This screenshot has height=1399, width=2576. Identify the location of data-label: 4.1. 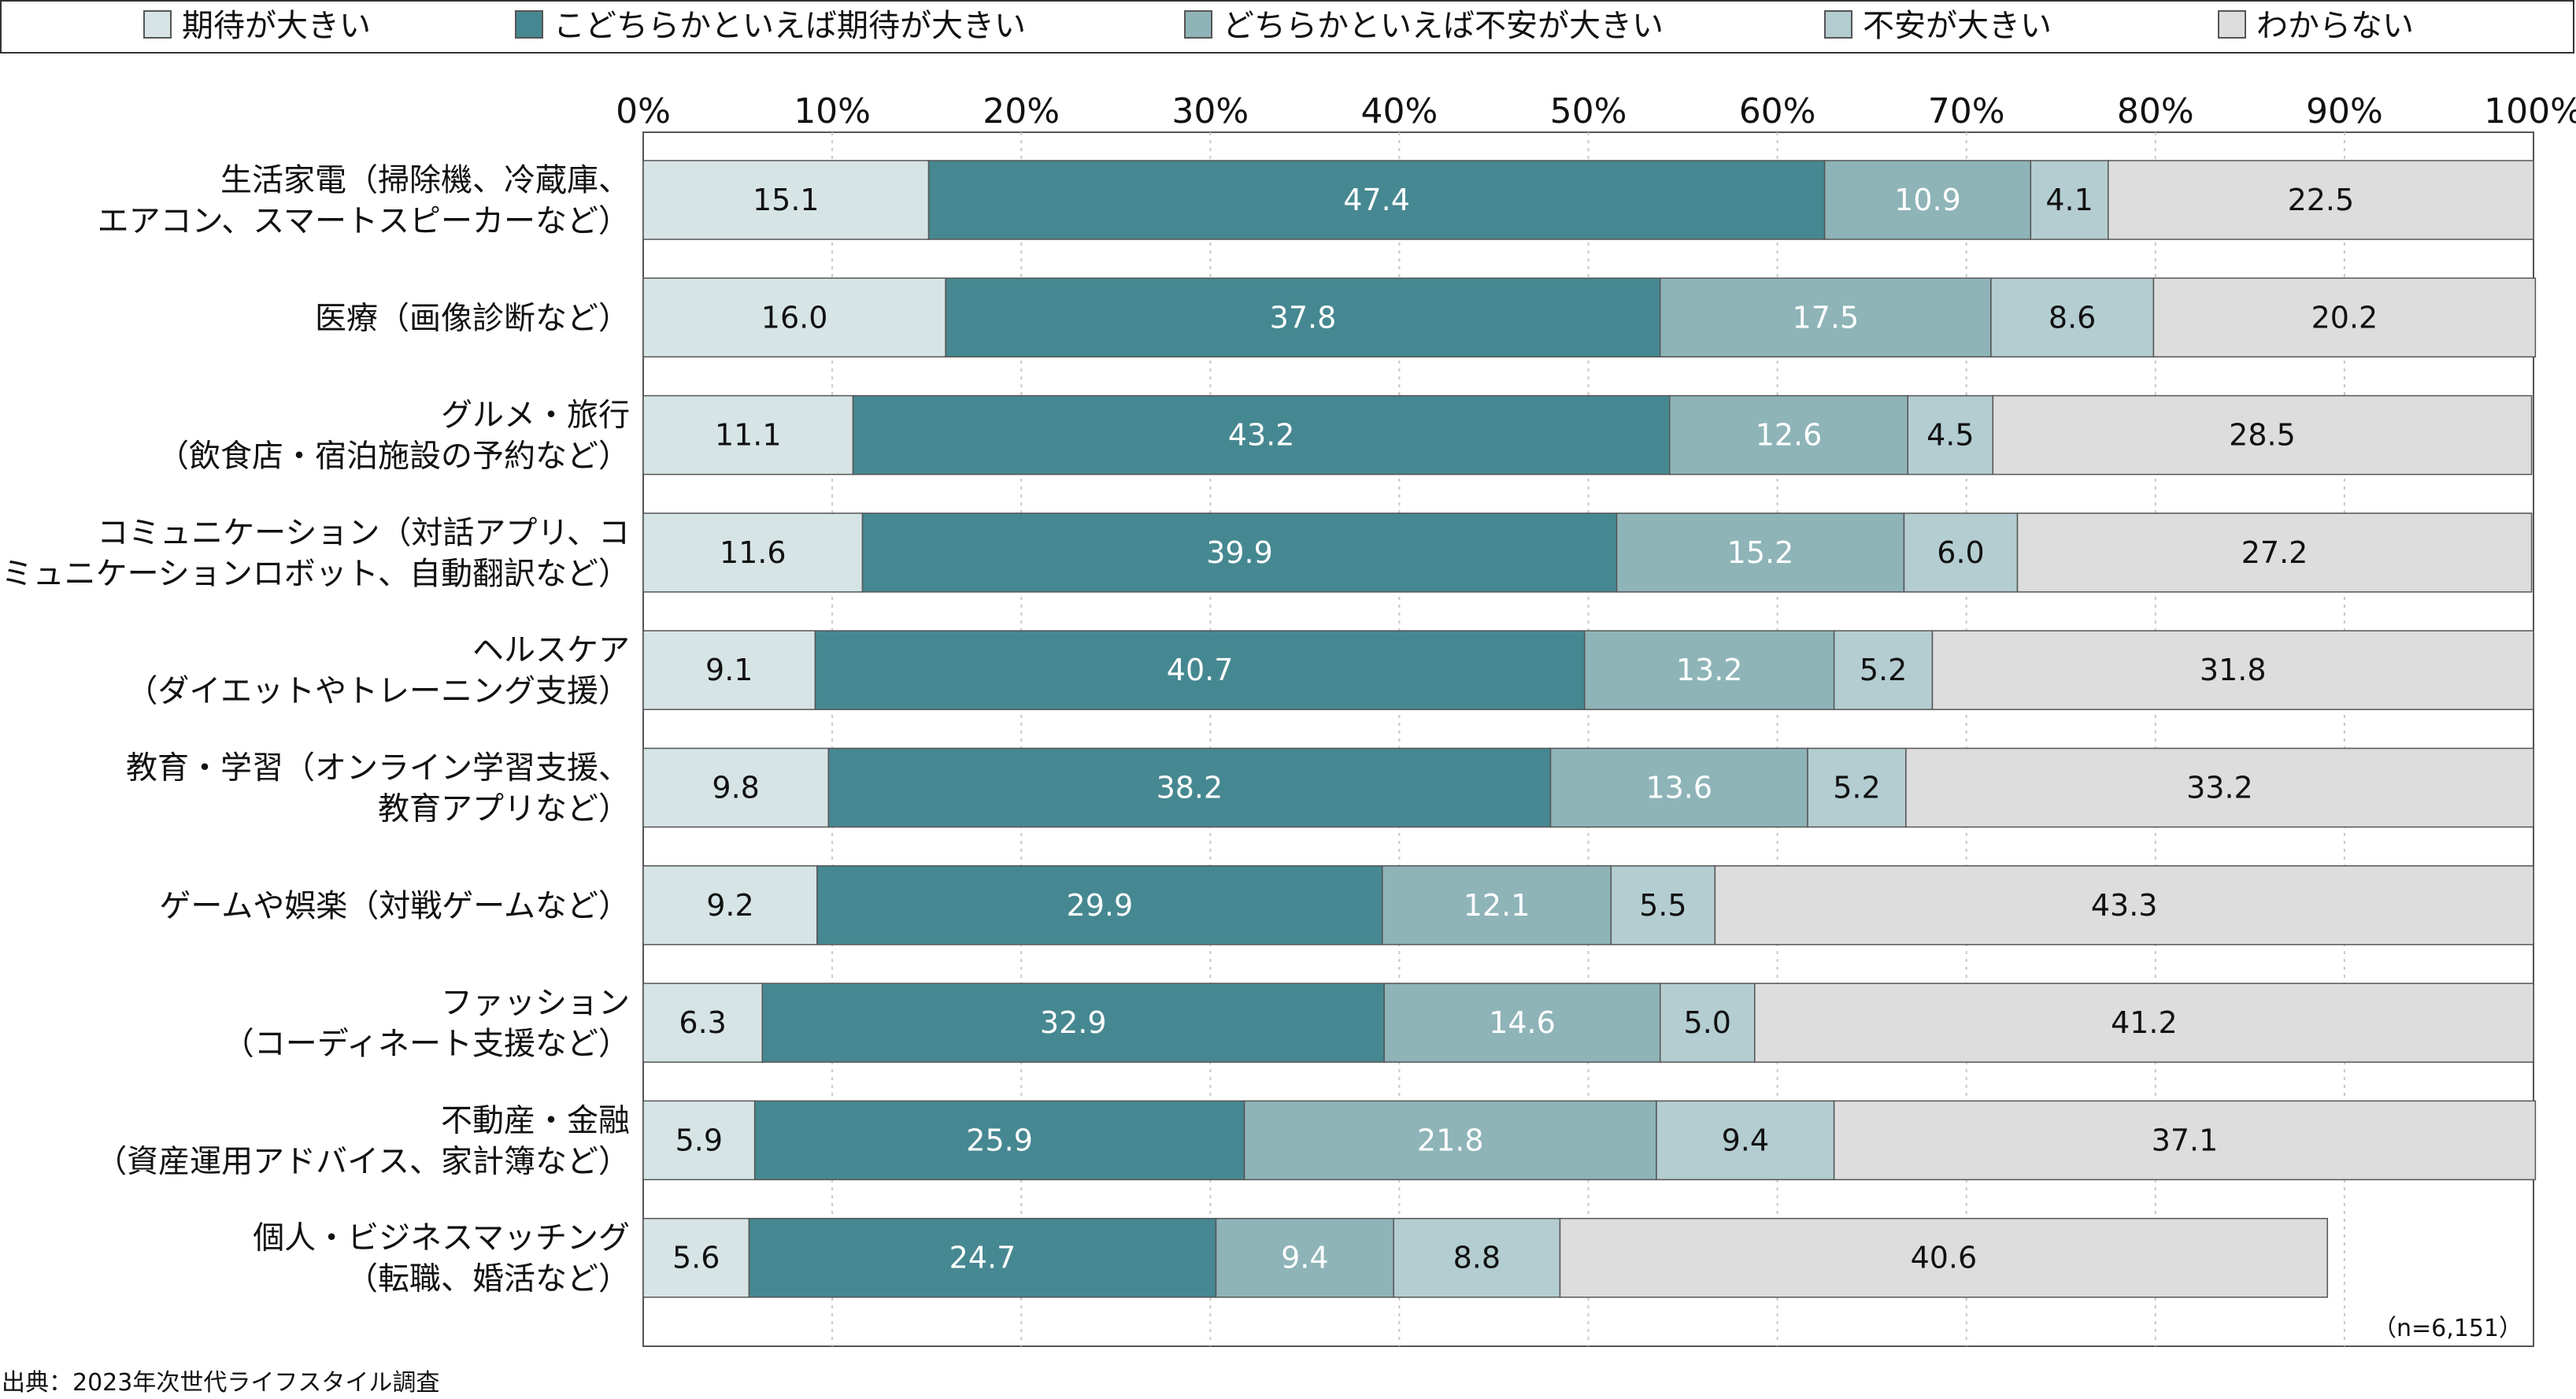
(2069, 200).